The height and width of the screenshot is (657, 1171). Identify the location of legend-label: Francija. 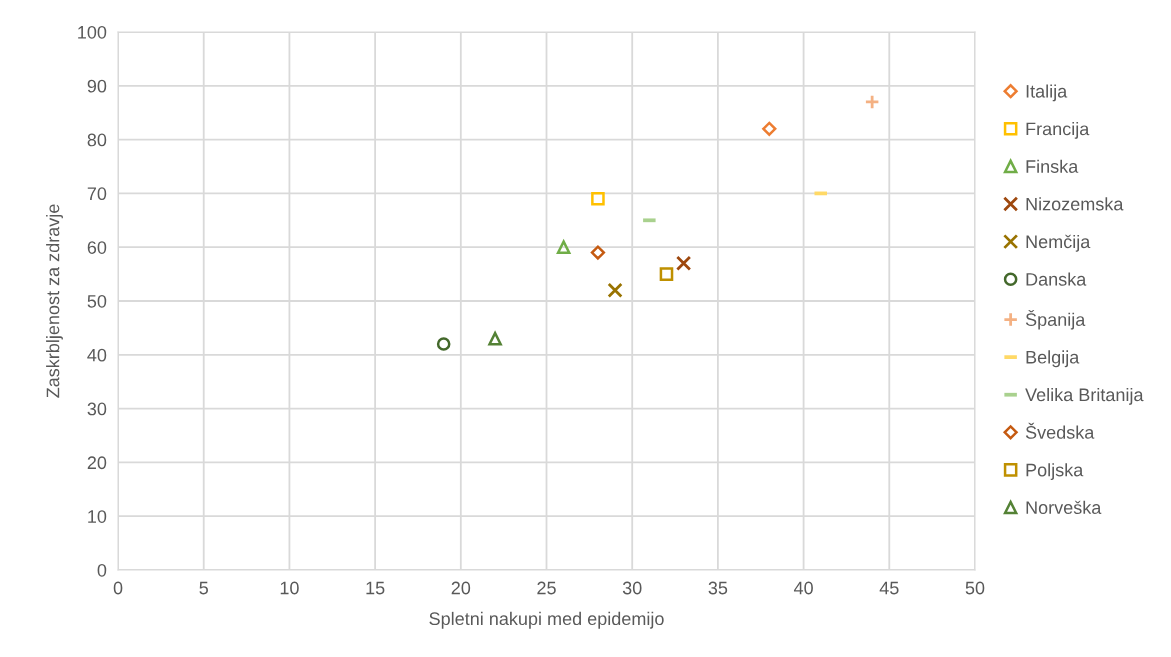
(1058, 130).